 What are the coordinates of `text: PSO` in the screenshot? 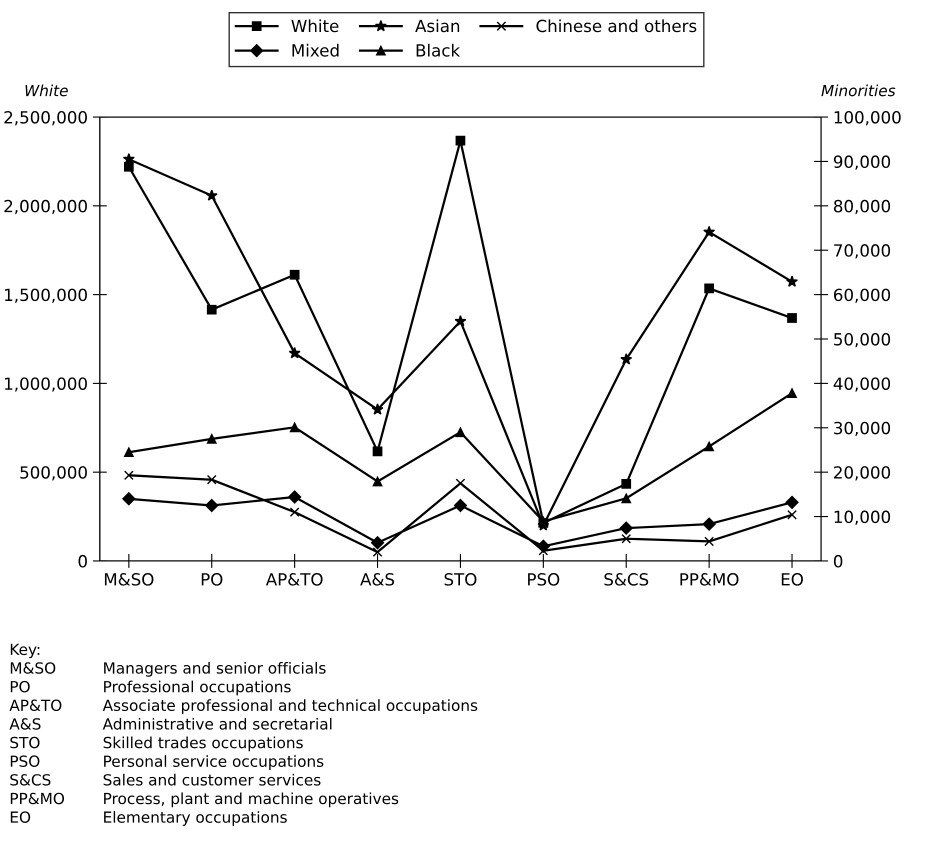 It's located at (25, 761).